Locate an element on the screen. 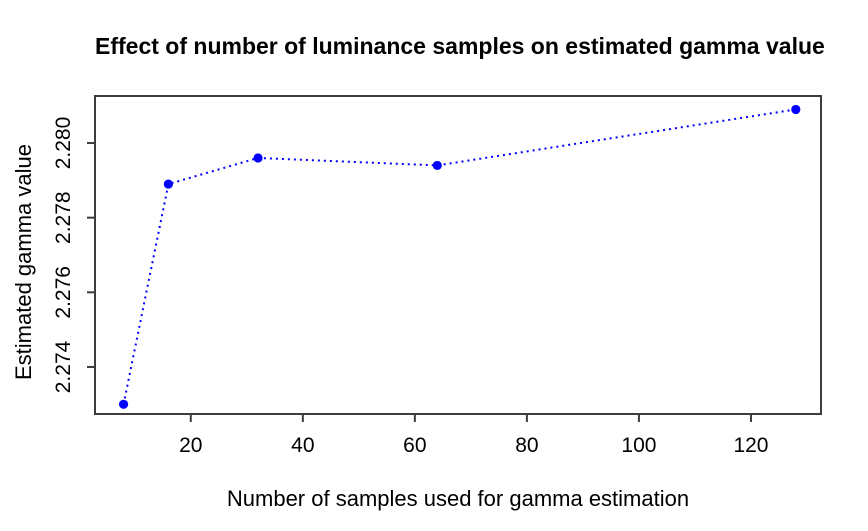 Image resolution: width=868 pixels, height=531 pixels. y-tick-label: 2.280 is located at coordinates (63, 143).